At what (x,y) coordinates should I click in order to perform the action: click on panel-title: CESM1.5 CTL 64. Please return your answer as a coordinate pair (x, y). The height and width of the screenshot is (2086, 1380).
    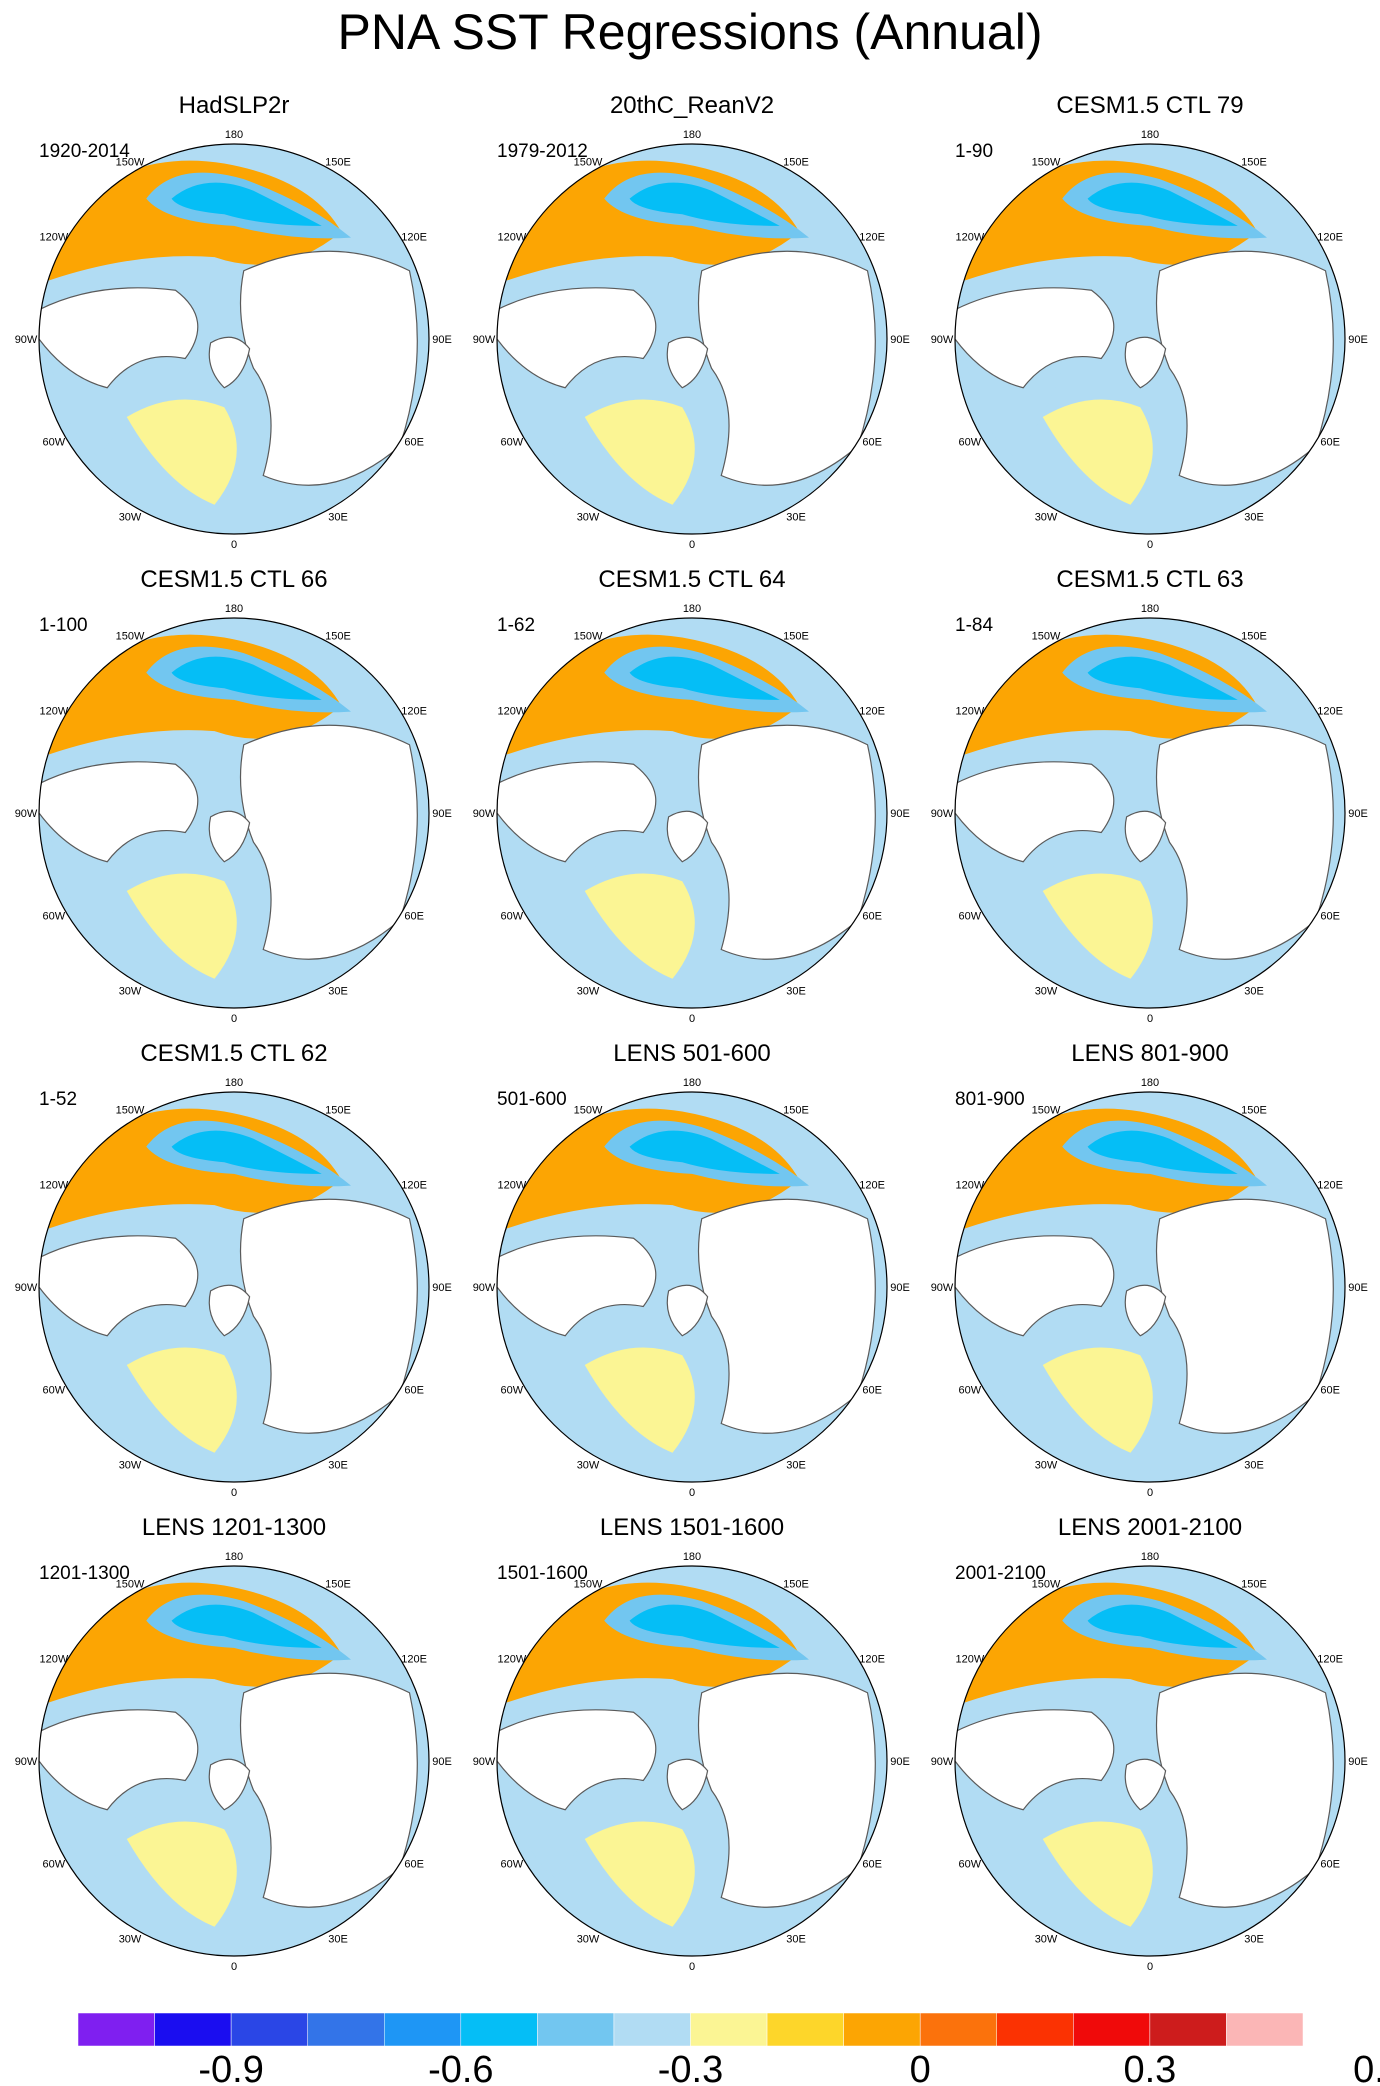
    Looking at the image, I should click on (691, 579).